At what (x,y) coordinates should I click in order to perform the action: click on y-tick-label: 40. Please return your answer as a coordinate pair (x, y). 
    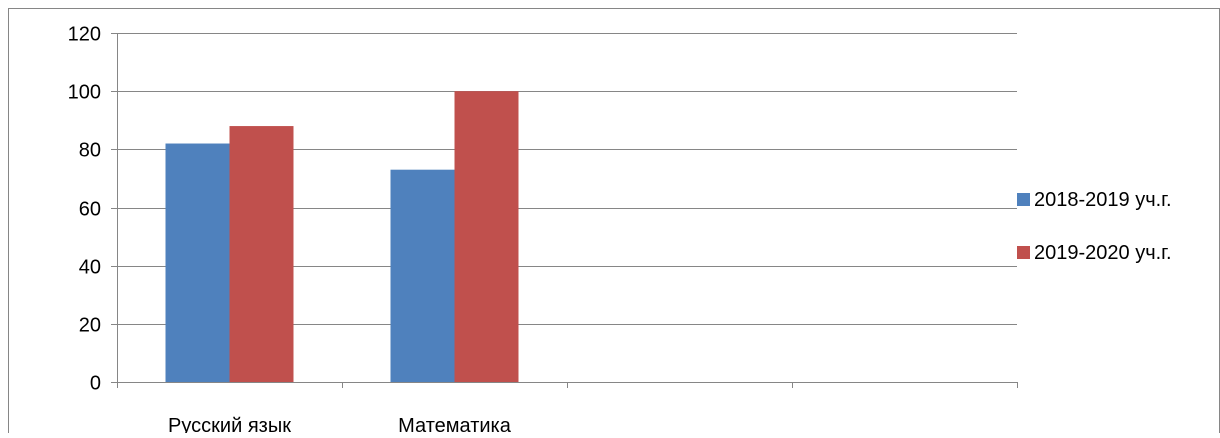
    Looking at the image, I should click on (90, 268).